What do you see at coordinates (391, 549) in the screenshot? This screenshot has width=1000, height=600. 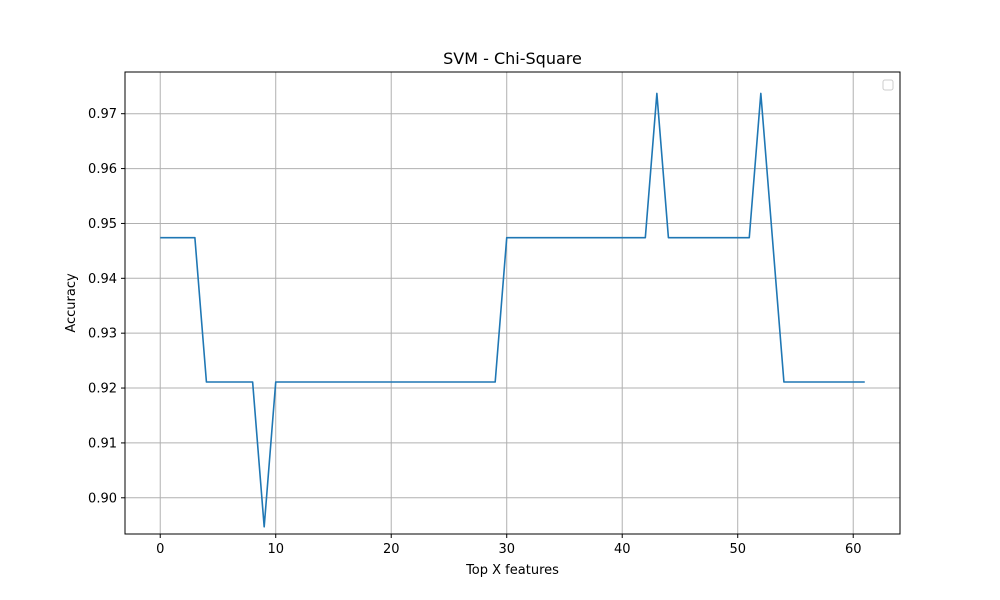 I see `x-tick-label: 20` at bounding box center [391, 549].